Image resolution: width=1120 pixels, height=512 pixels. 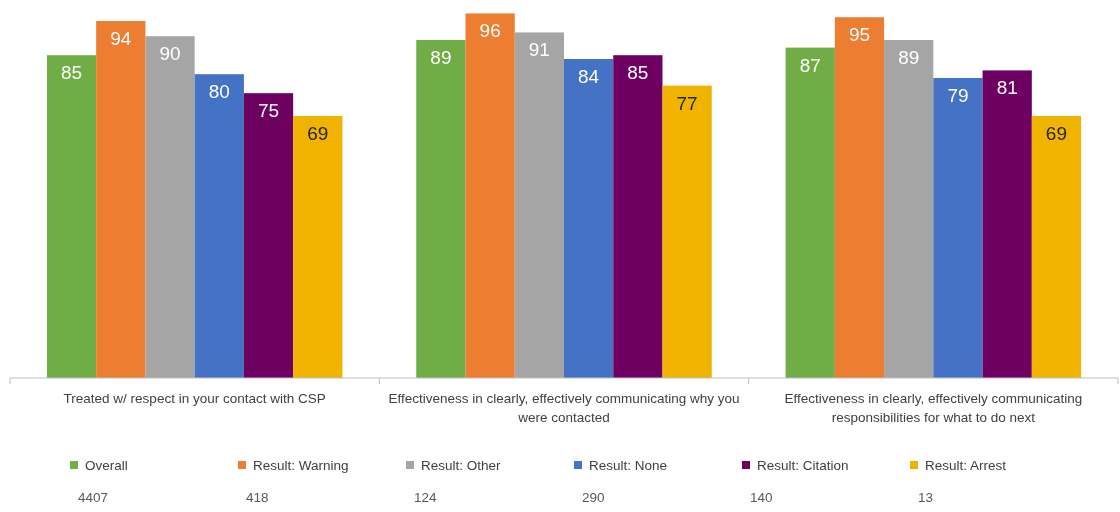 I want to click on x-tick-label: Treated w/ respect in your contact with CSP, so click(x=194, y=398).